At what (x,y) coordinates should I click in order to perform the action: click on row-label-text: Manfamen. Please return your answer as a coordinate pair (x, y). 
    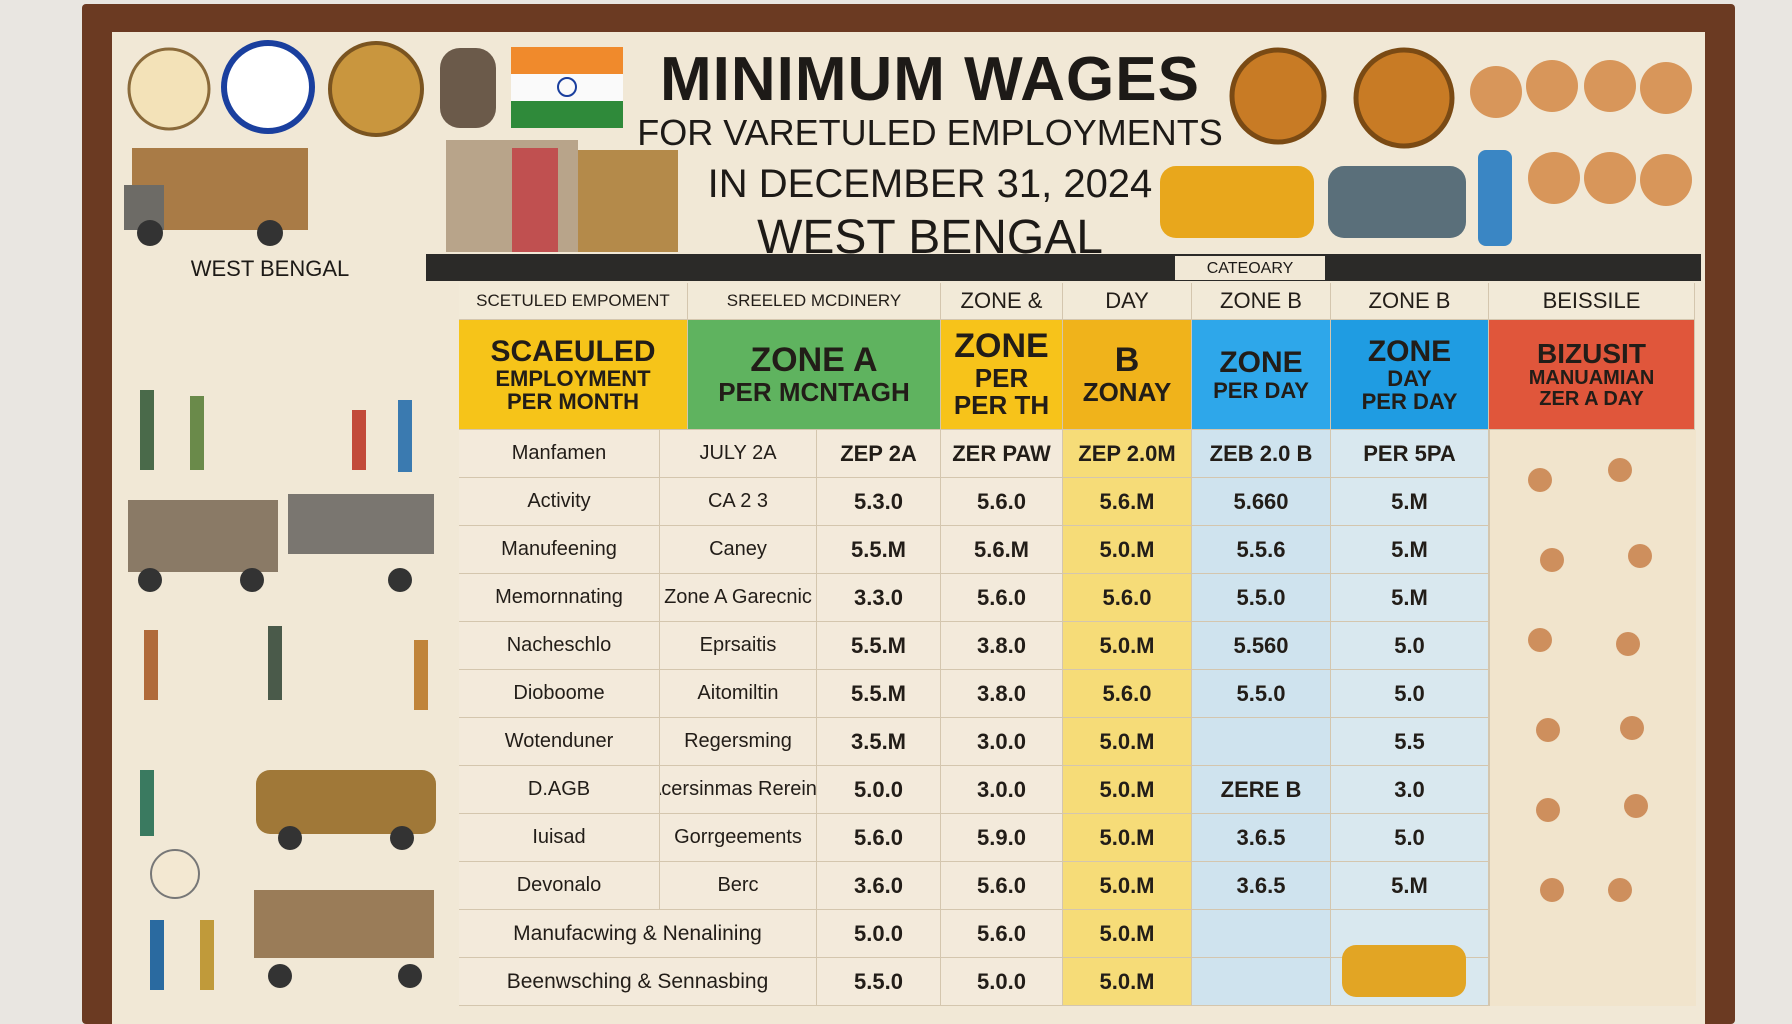
    Looking at the image, I should click on (559, 453).